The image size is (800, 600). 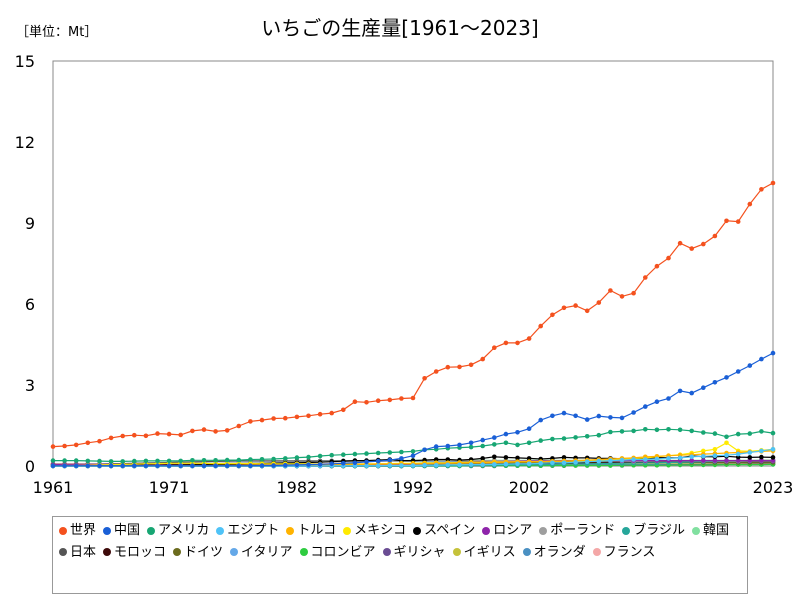 I want to click on legend-item: メキシコ, so click(x=374, y=530).